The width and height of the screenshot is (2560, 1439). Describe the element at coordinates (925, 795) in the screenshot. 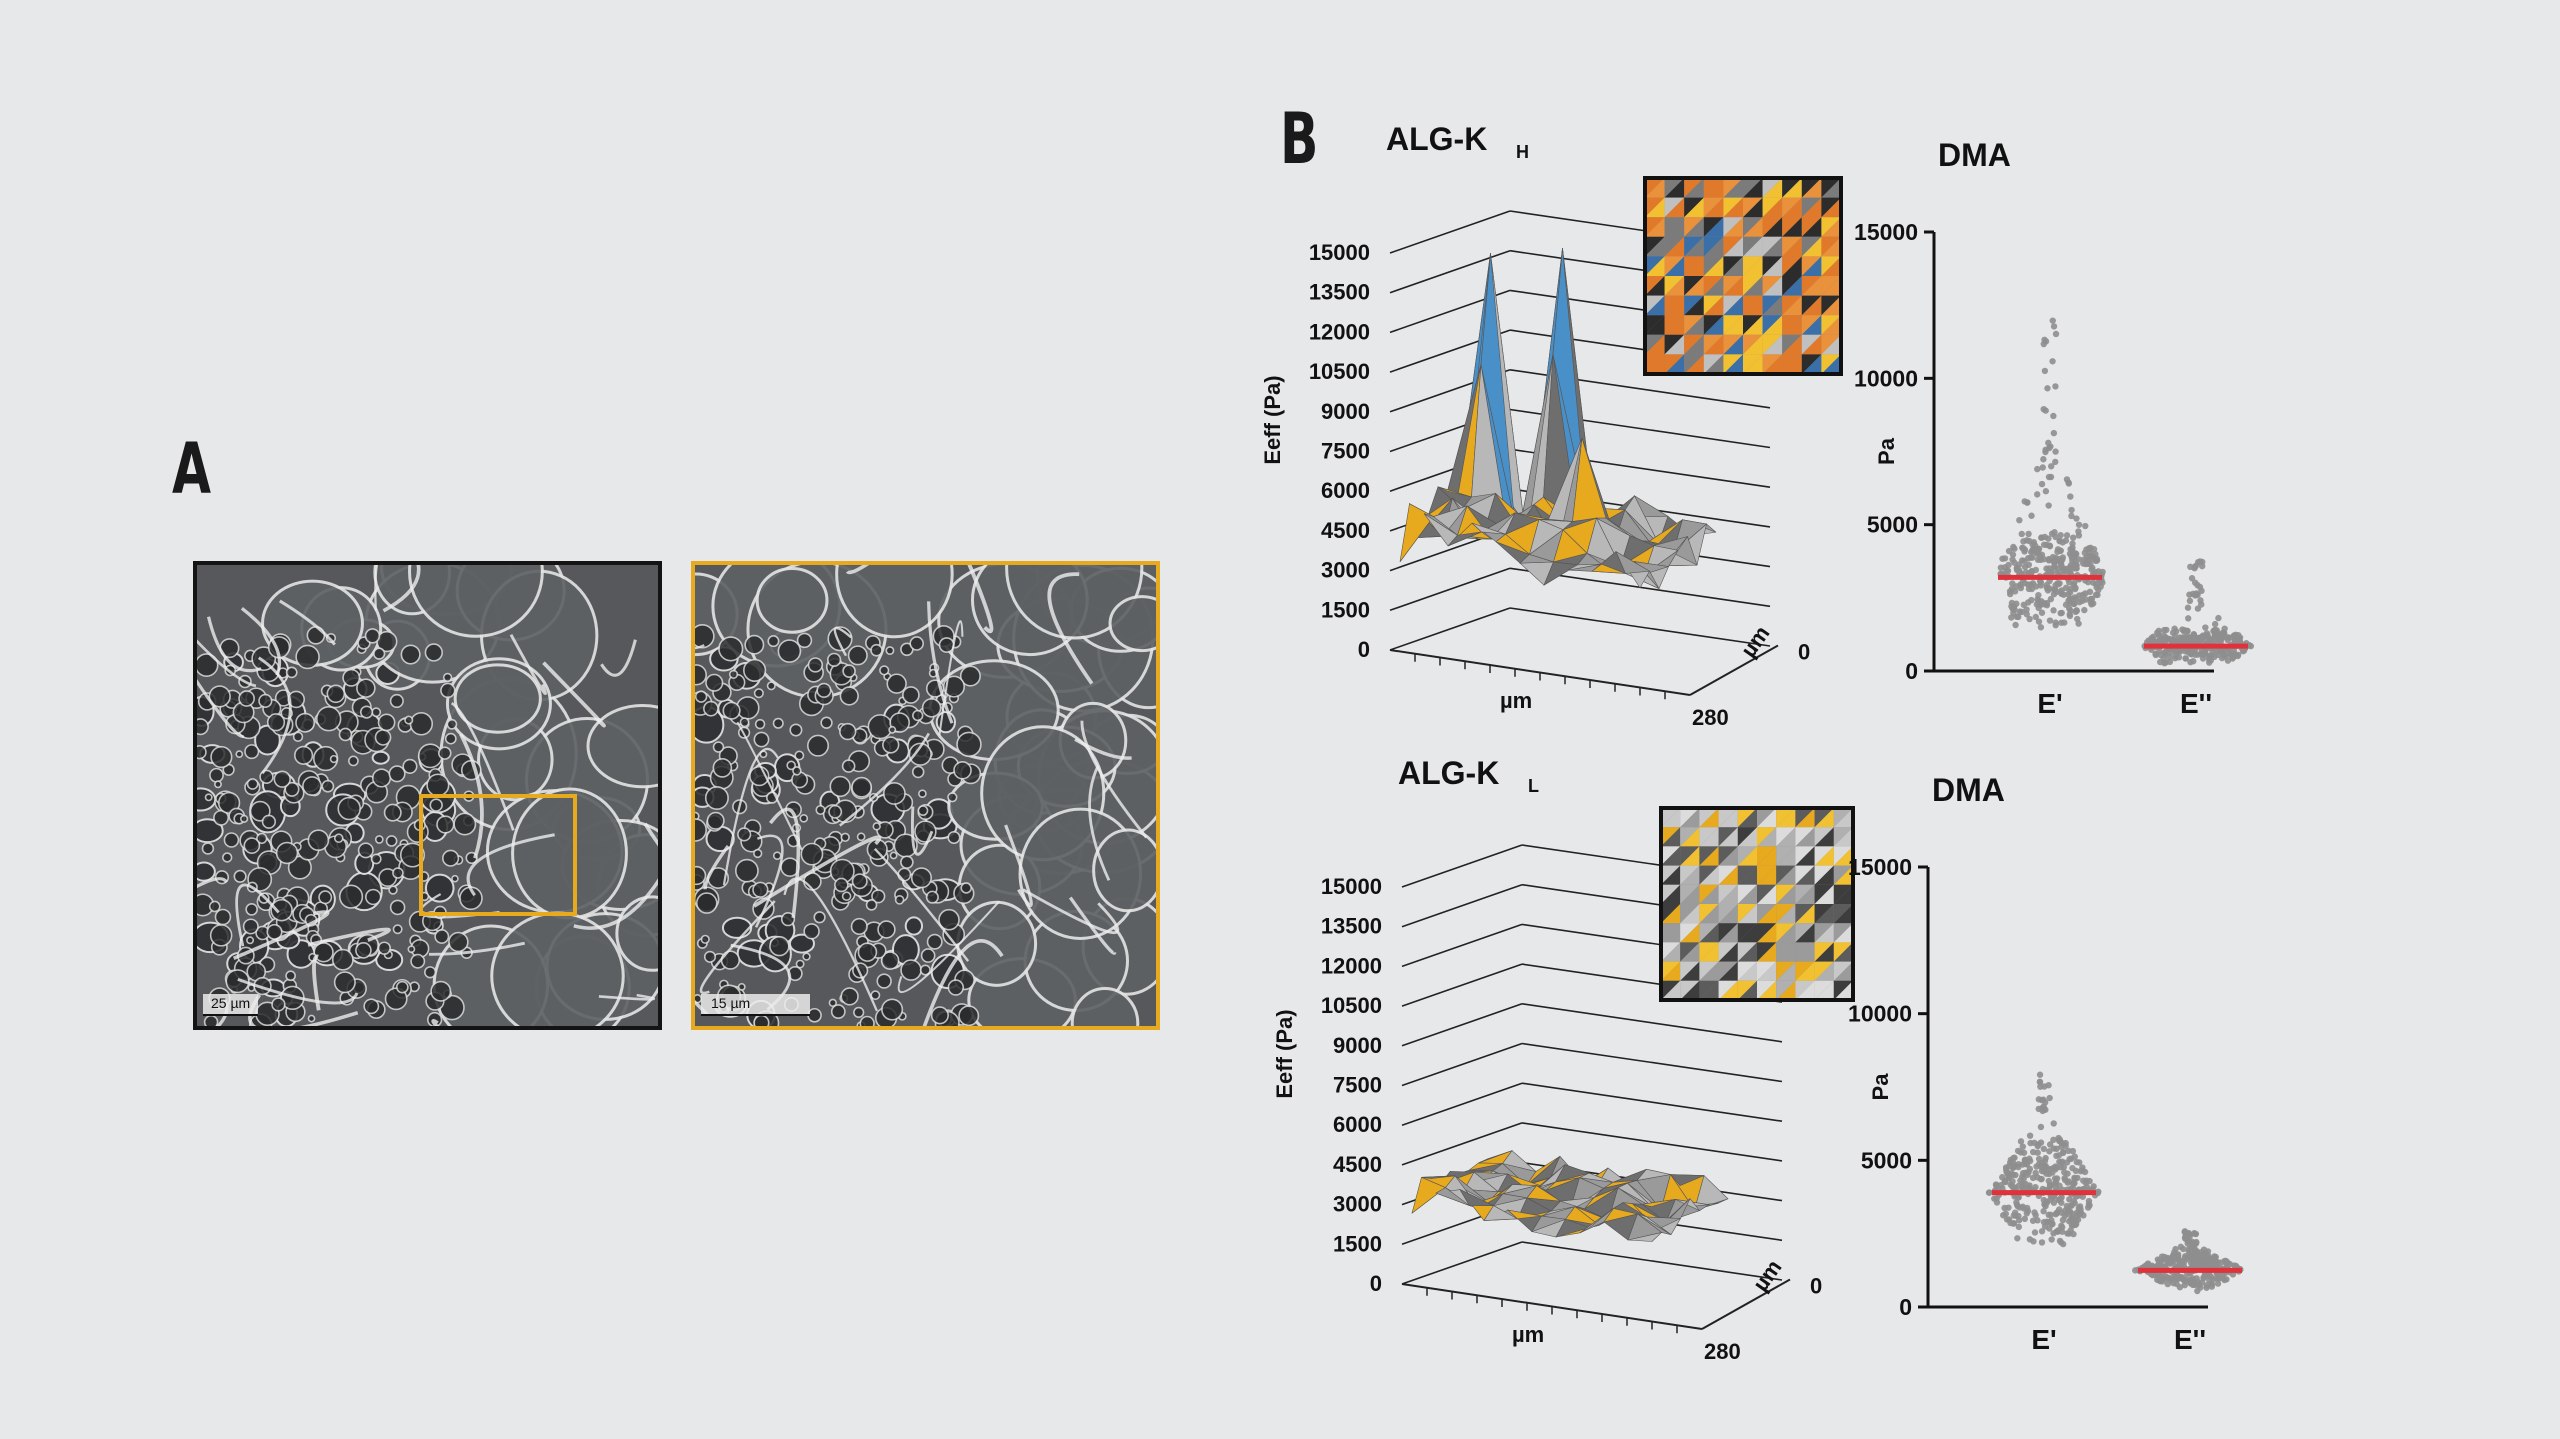

I see `sem-texture` at that location.